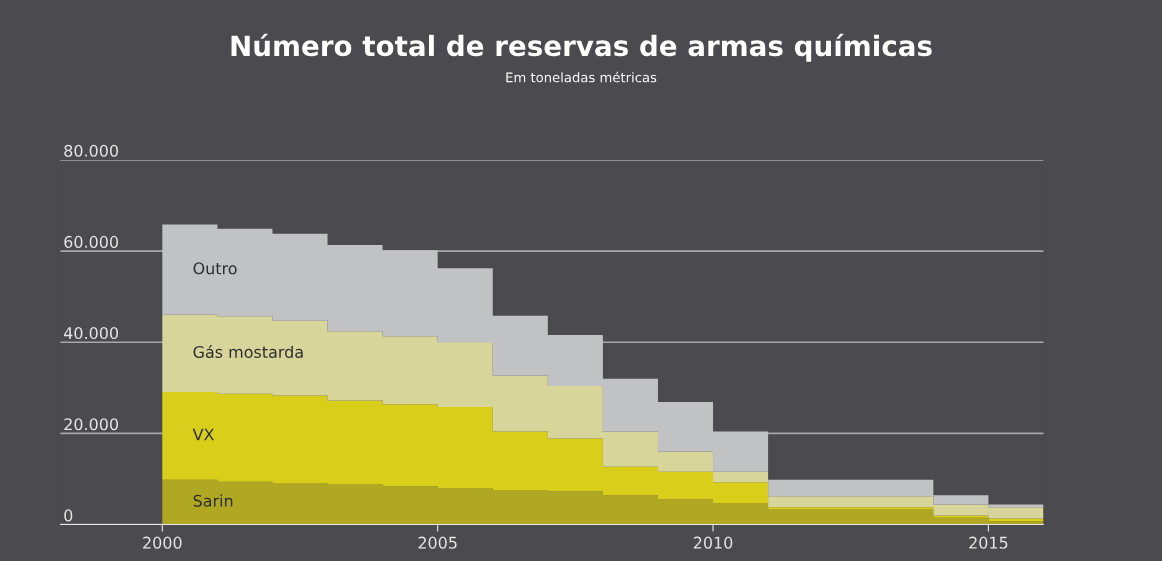 The width and height of the screenshot is (1162, 561). Describe the element at coordinates (215, 268) in the screenshot. I see `series-label: Outro` at that location.